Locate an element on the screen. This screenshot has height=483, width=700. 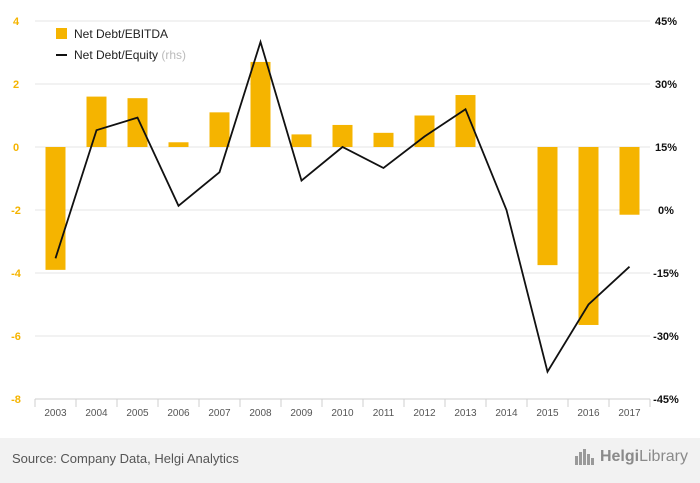
x-tick-label: 2010 is located at coordinates (342, 413).